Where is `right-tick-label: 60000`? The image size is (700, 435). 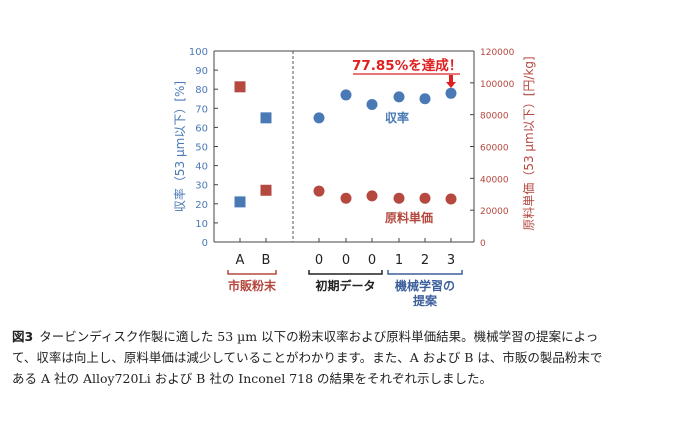
right-tick-label: 60000 is located at coordinates (494, 149).